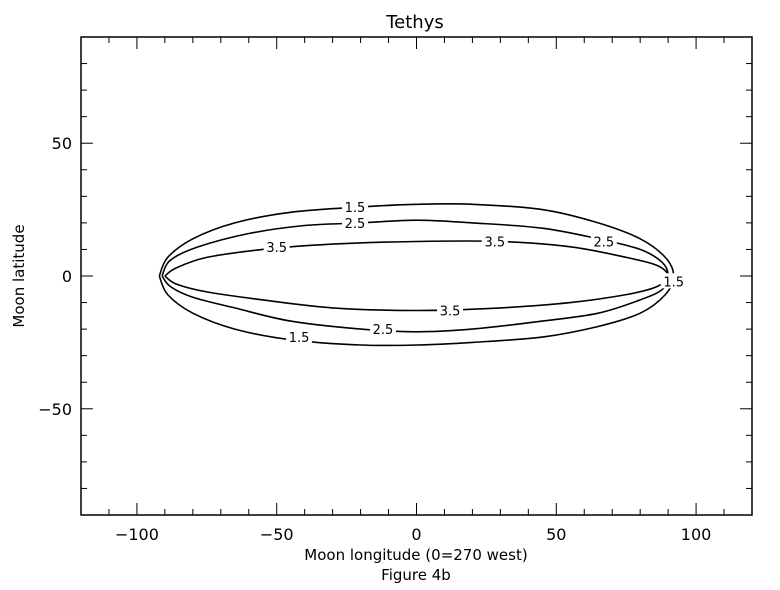 The width and height of the screenshot is (780, 590). What do you see at coordinates (416, 534) in the screenshot?
I see `x-tick-label: 0` at bounding box center [416, 534].